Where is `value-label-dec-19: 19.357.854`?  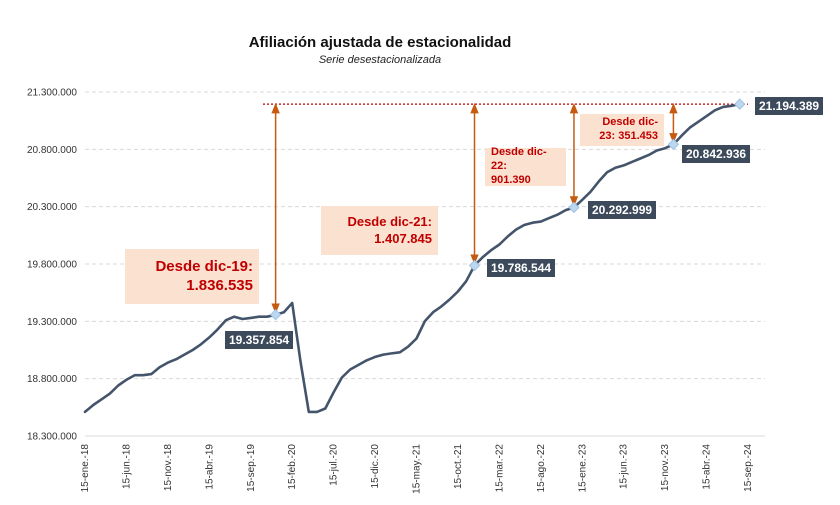
value-label-dec-19: 19.357.854 is located at coordinates (259, 340).